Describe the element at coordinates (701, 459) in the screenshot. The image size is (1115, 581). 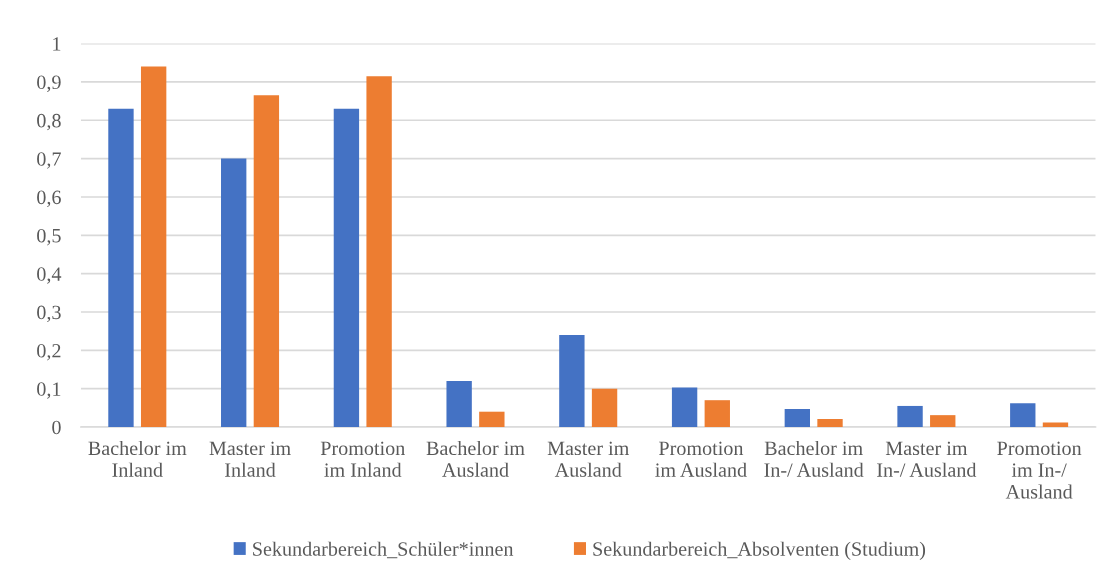
I see `x-tick-label: Promotion im Ausland` at that location.